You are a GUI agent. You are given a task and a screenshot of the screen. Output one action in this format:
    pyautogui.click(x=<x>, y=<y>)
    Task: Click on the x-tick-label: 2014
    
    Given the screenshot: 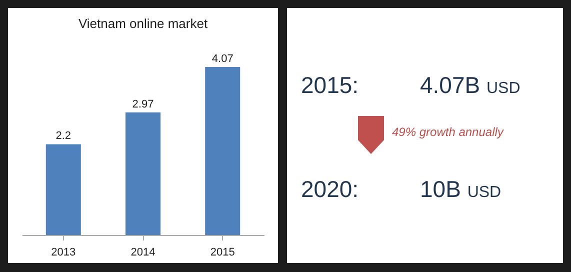 What is the action you would take?
    pyautogui.click(x=143, y=252)
    